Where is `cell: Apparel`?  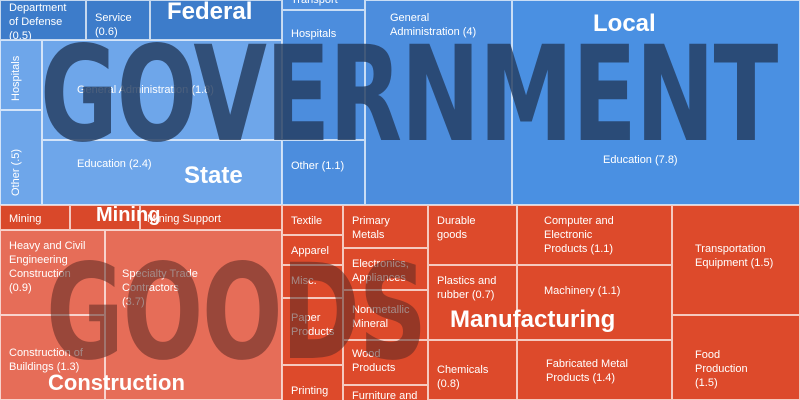 cell: Apparel is located at coordinates (312, 250).